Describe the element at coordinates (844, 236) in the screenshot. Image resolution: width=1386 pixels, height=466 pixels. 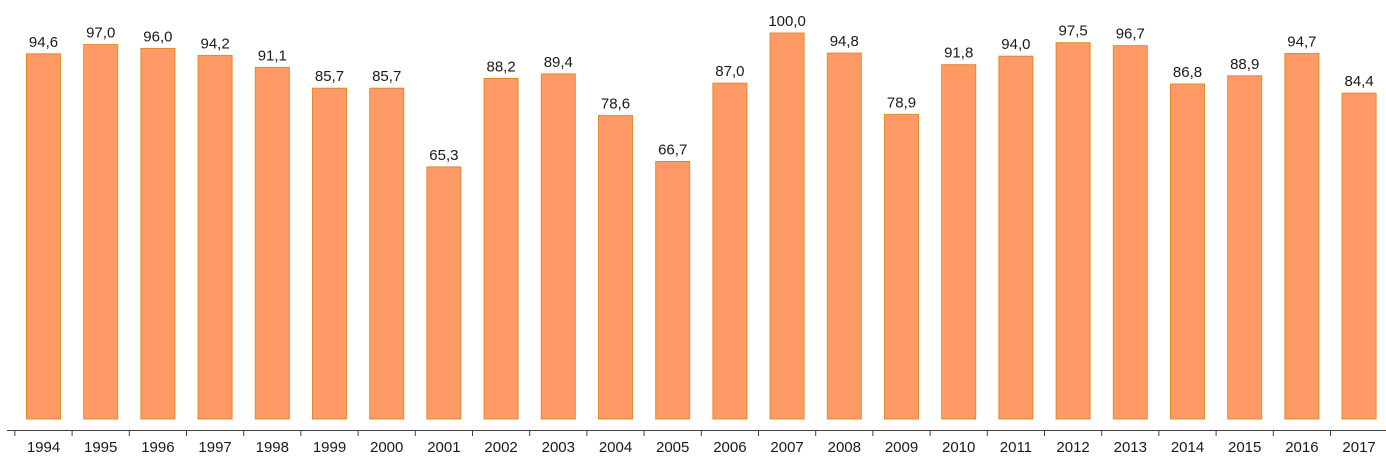
I see `bar-2008` at that location.